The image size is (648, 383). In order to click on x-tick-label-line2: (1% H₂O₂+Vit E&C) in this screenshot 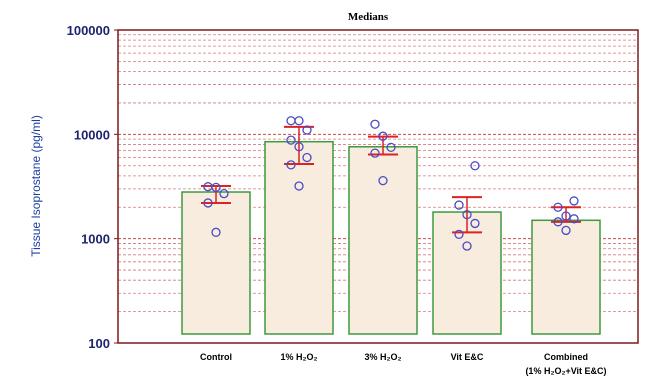, I will do `click(565, 371)`.